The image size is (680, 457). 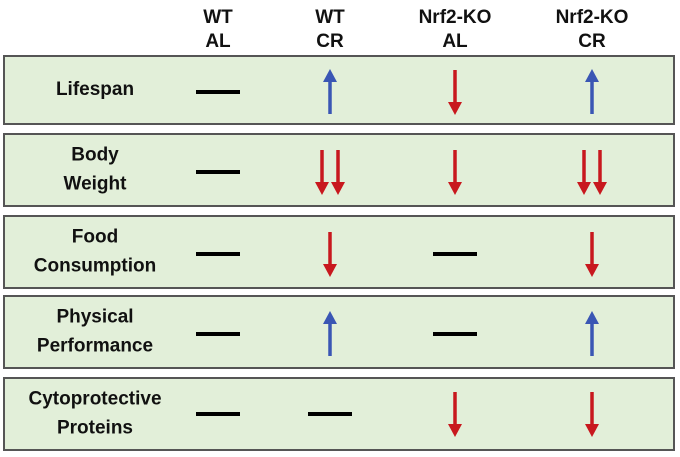 I want to click on row-label: Consumption, so click(x=95, y=266).